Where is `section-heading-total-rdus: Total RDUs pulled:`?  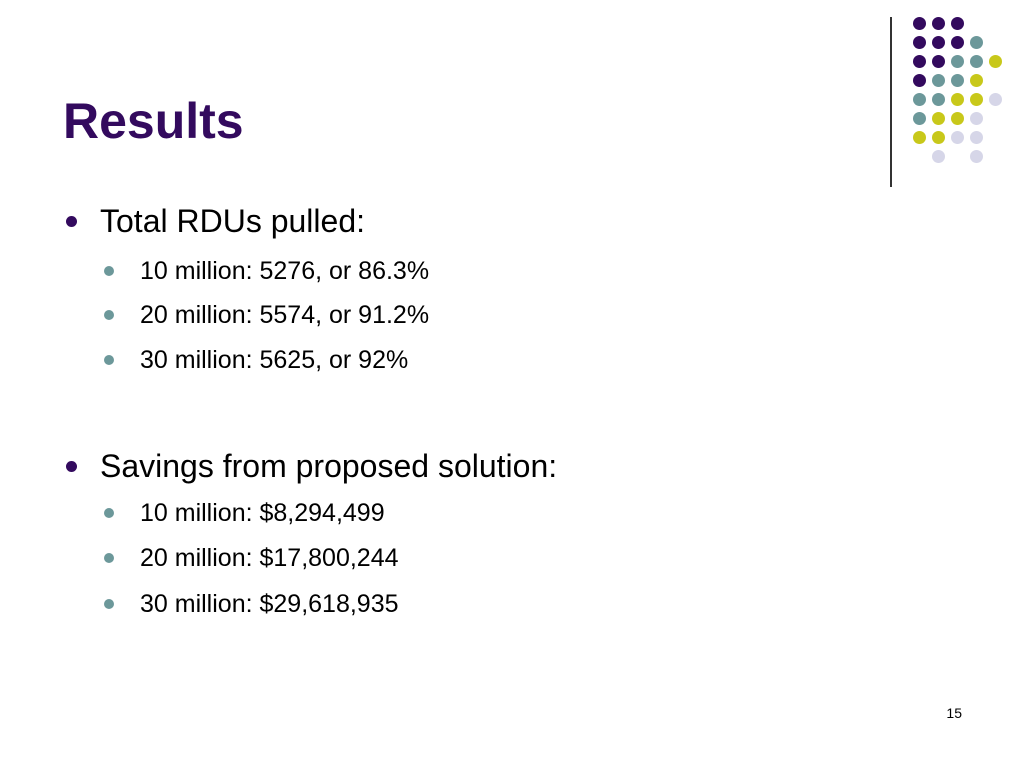 section-heading-total-rdus: Total RDUs pulled: is located at coordinates (232, 221).